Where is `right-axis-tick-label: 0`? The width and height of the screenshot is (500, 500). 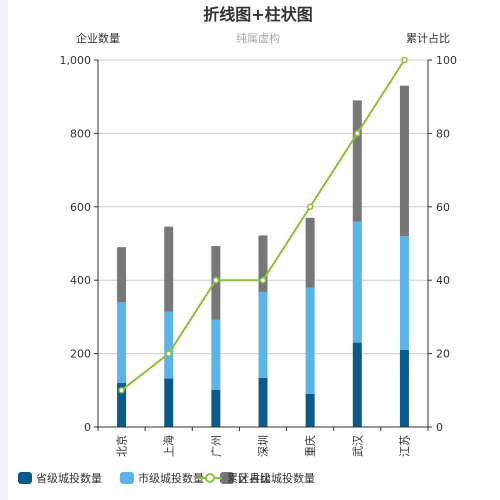 right-axis-tick-label: 0 is located at coordinates (439, 427).